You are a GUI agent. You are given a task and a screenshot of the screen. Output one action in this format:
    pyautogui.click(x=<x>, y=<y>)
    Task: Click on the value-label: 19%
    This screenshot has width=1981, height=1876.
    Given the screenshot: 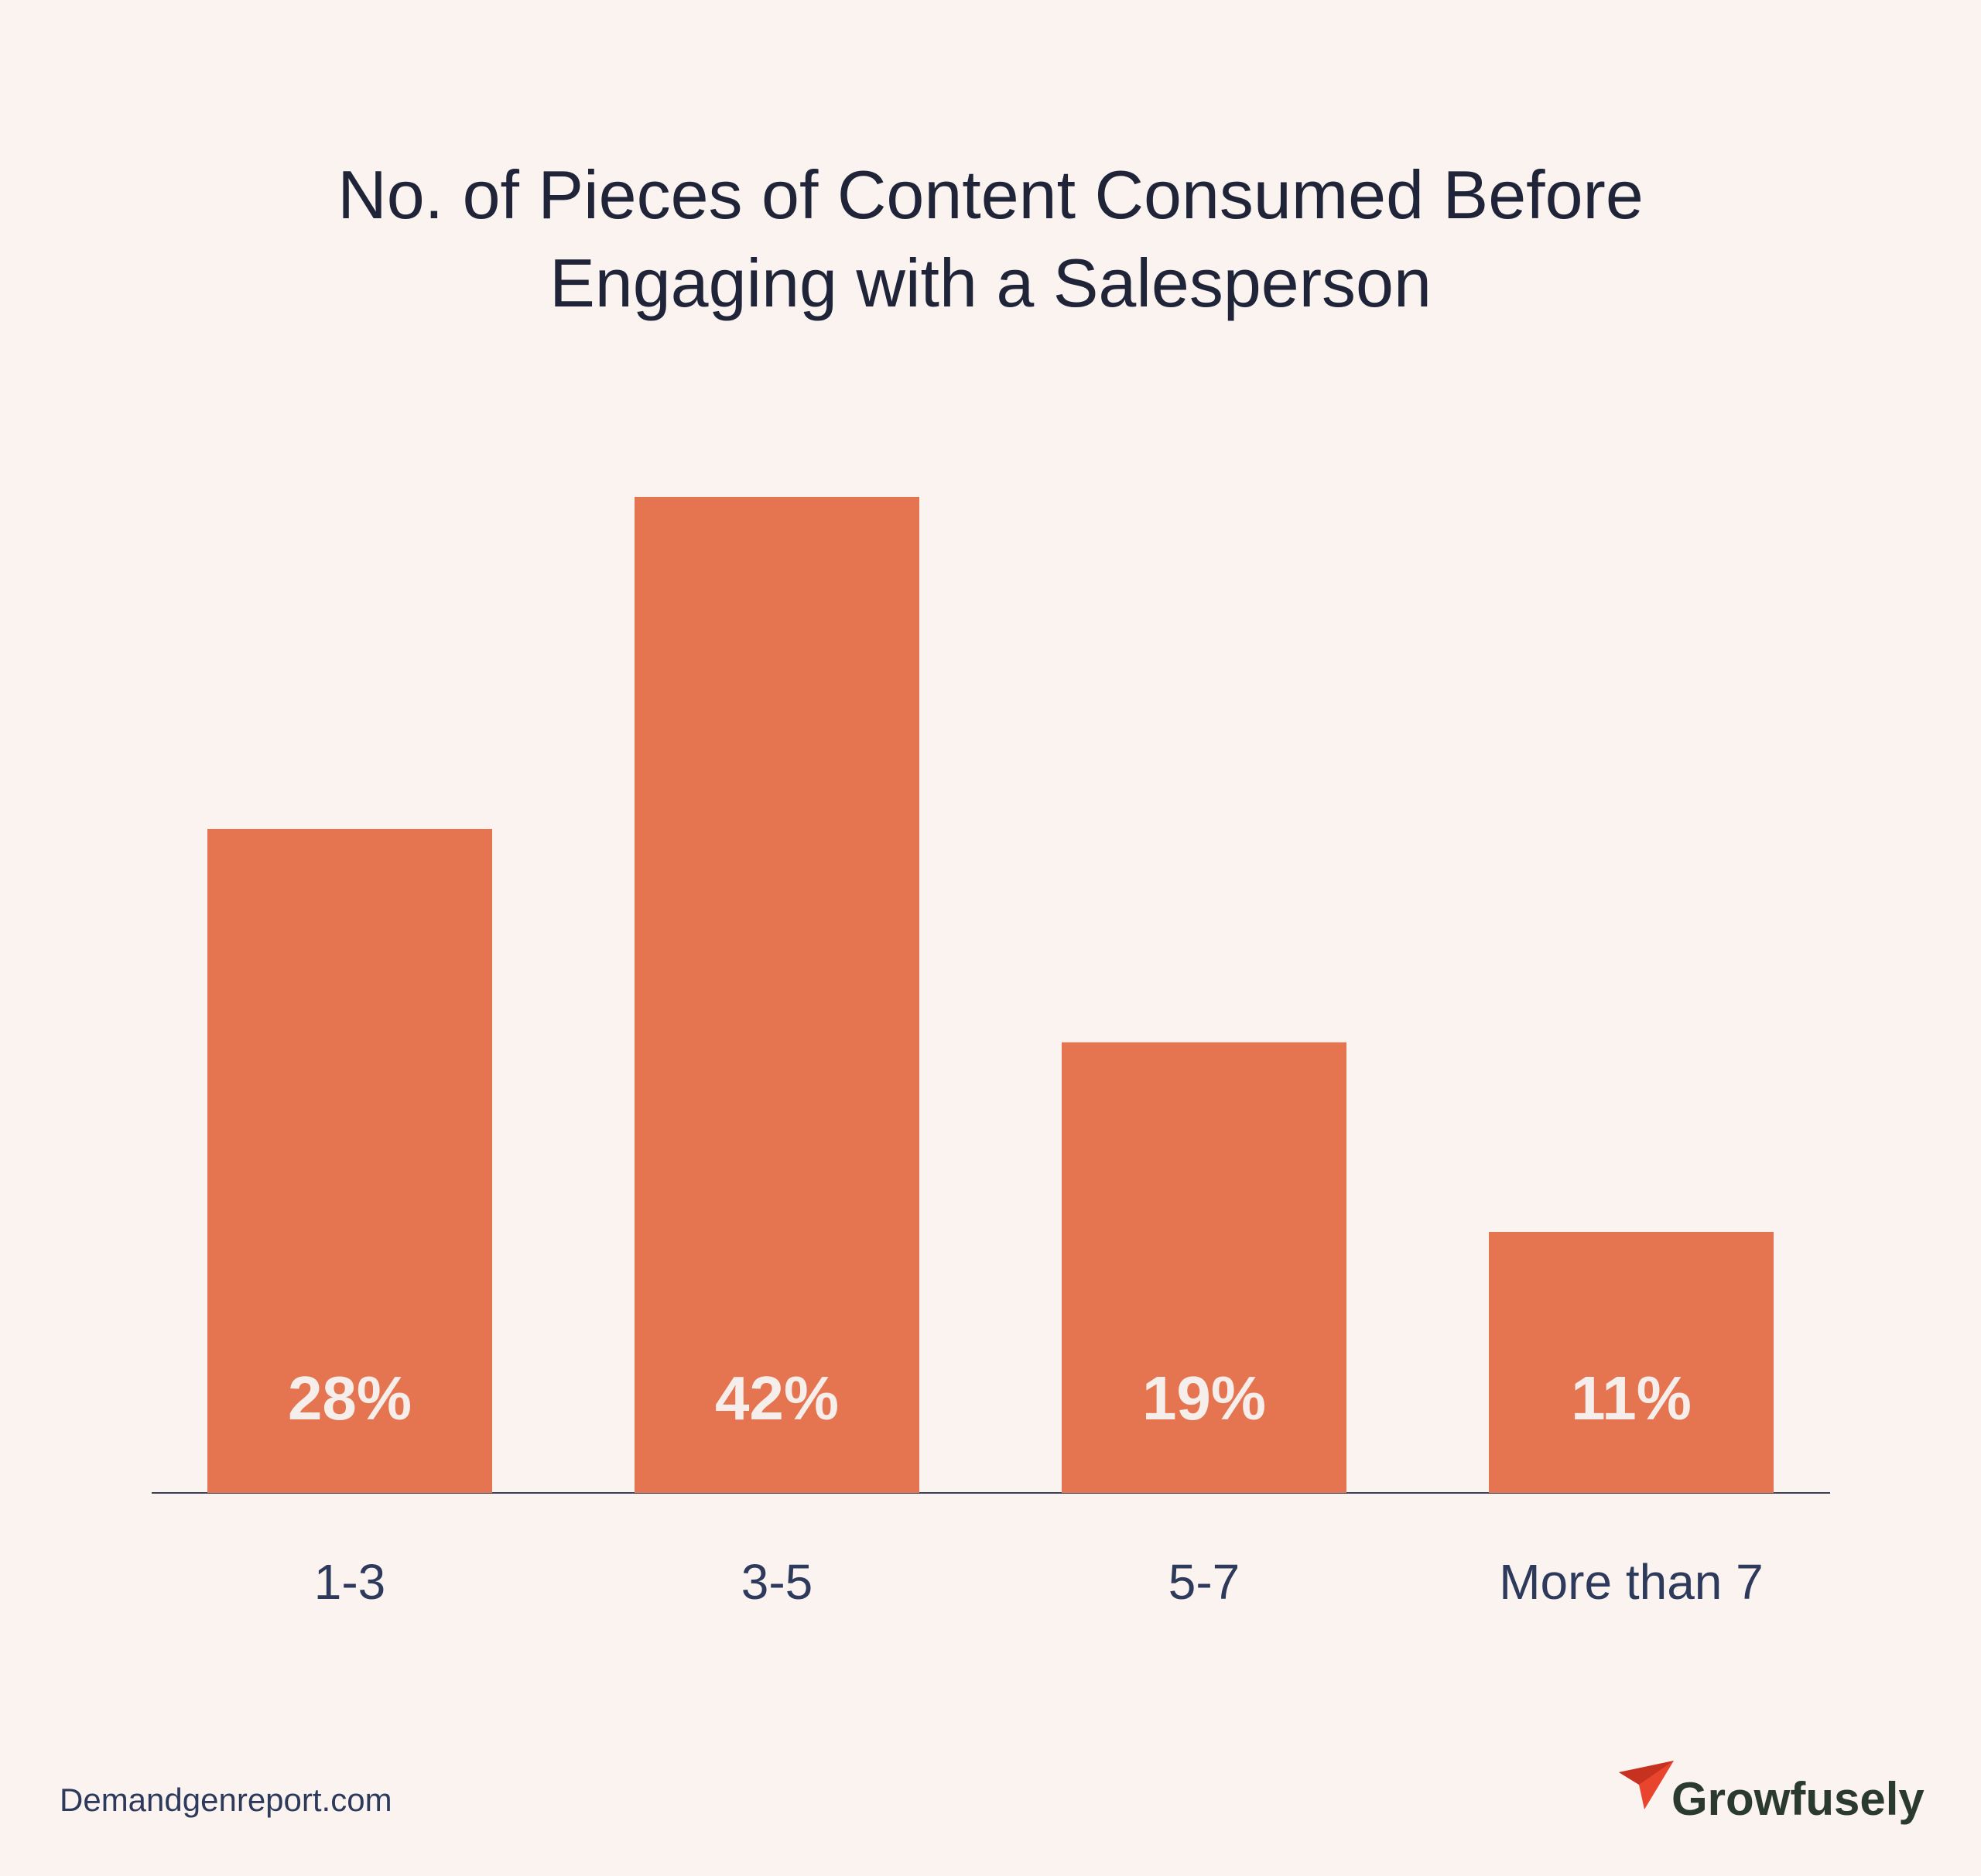 What is the action you would take?
    pyautogui.click(x=1204, y=1398)
    